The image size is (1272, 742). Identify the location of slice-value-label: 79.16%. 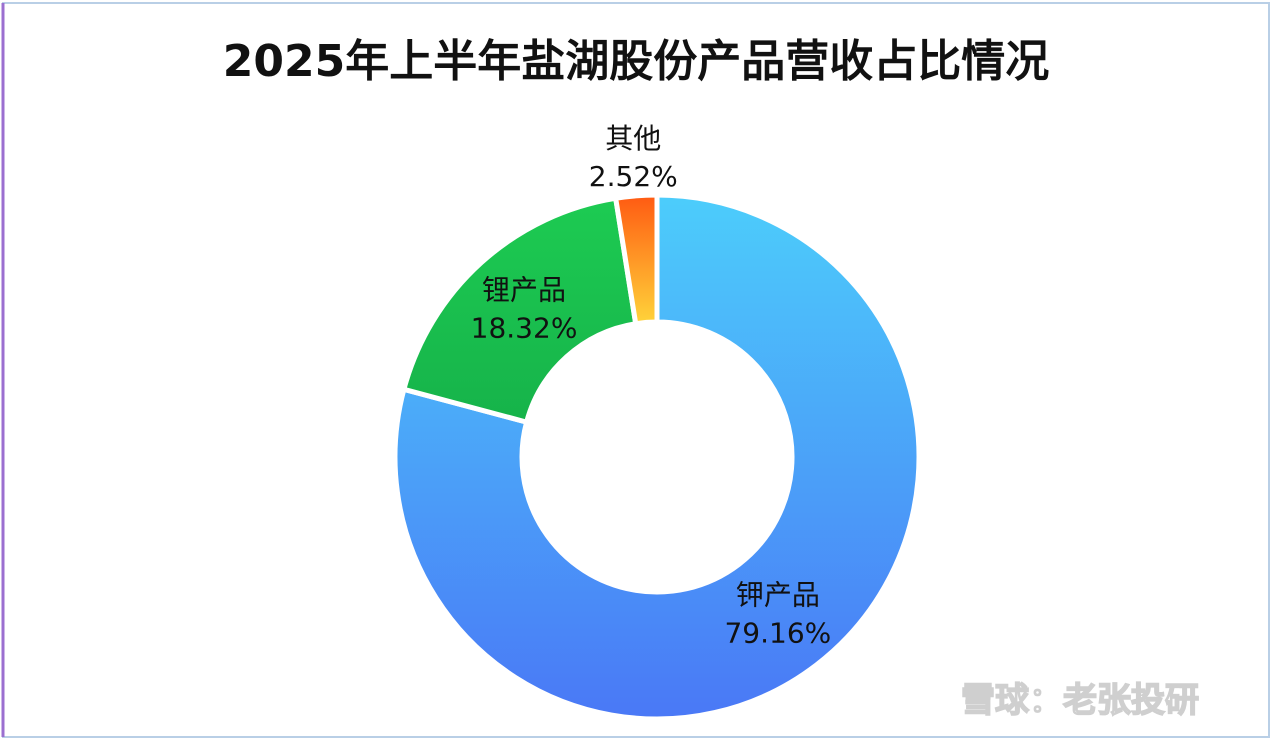
(777, 632).